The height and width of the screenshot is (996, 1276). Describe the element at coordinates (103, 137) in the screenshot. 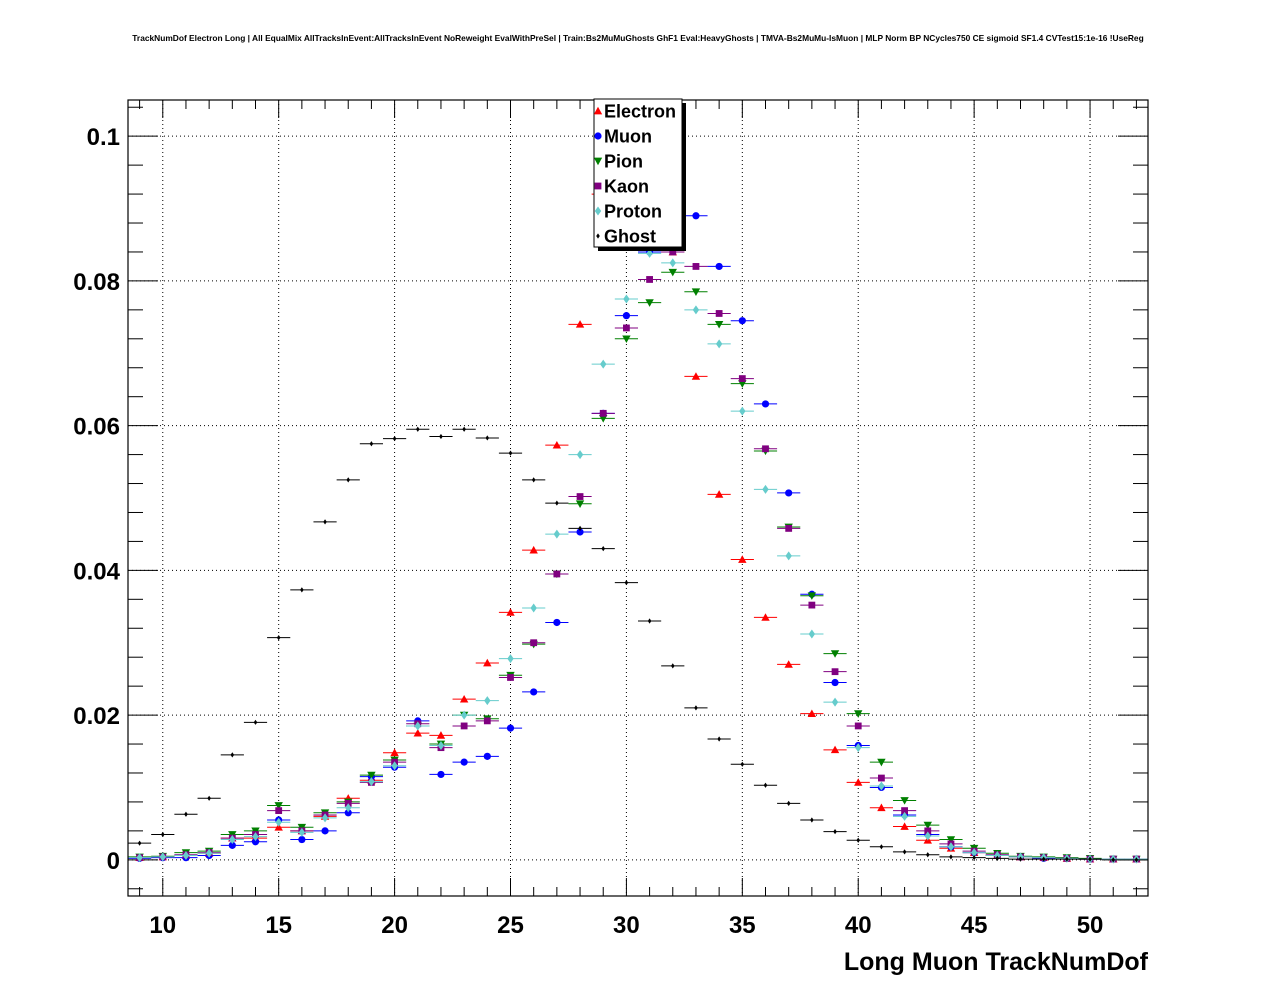

I see `y-tick-label: 0.1` at that location.